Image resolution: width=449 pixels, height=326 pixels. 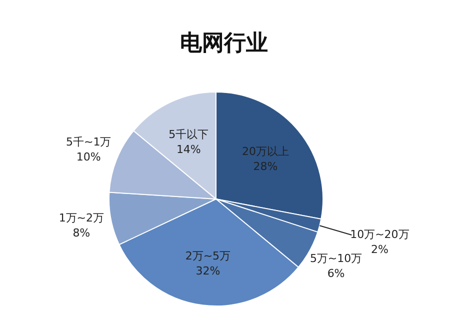 What do you see at coordinates (208, 271) in the screenshot?
I see `data-label: 32%` at bounding box center [208, 271].